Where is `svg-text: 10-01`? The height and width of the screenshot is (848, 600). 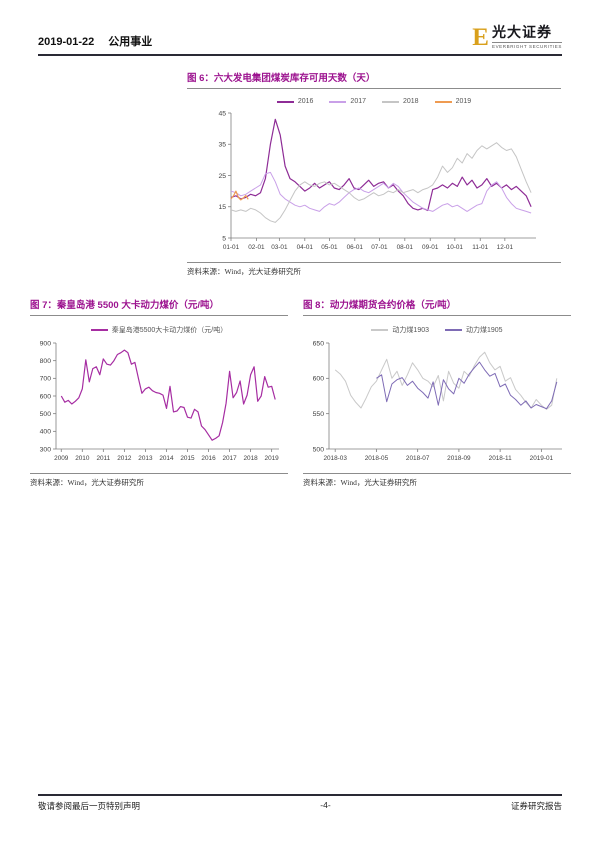 svg-text: 10-01 is located at coordinates (455, 247).